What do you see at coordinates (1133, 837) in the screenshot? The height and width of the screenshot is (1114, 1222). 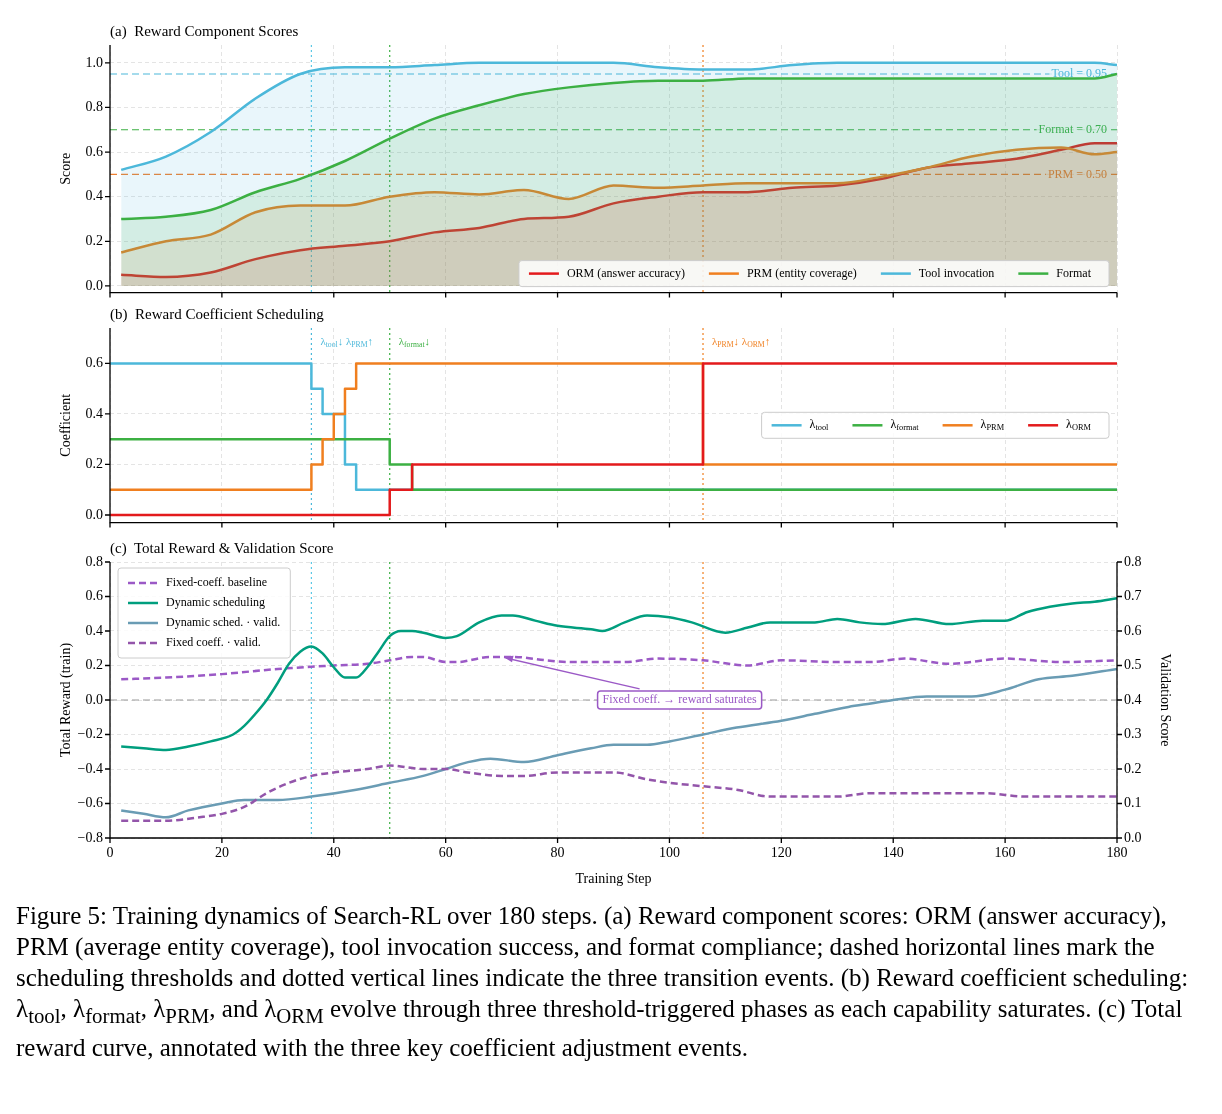 I see `y2-tick-label: 0.0` at bounding box center [1133, 837].